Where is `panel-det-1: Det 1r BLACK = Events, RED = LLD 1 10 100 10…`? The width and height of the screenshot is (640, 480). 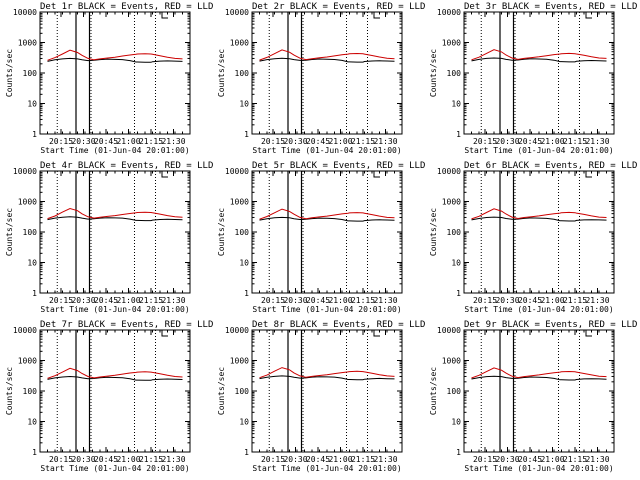 panel-det-1: Det 1r BLACK = Events, RED = LLD 1 10 100 10… is located at coordinates (109, 78).